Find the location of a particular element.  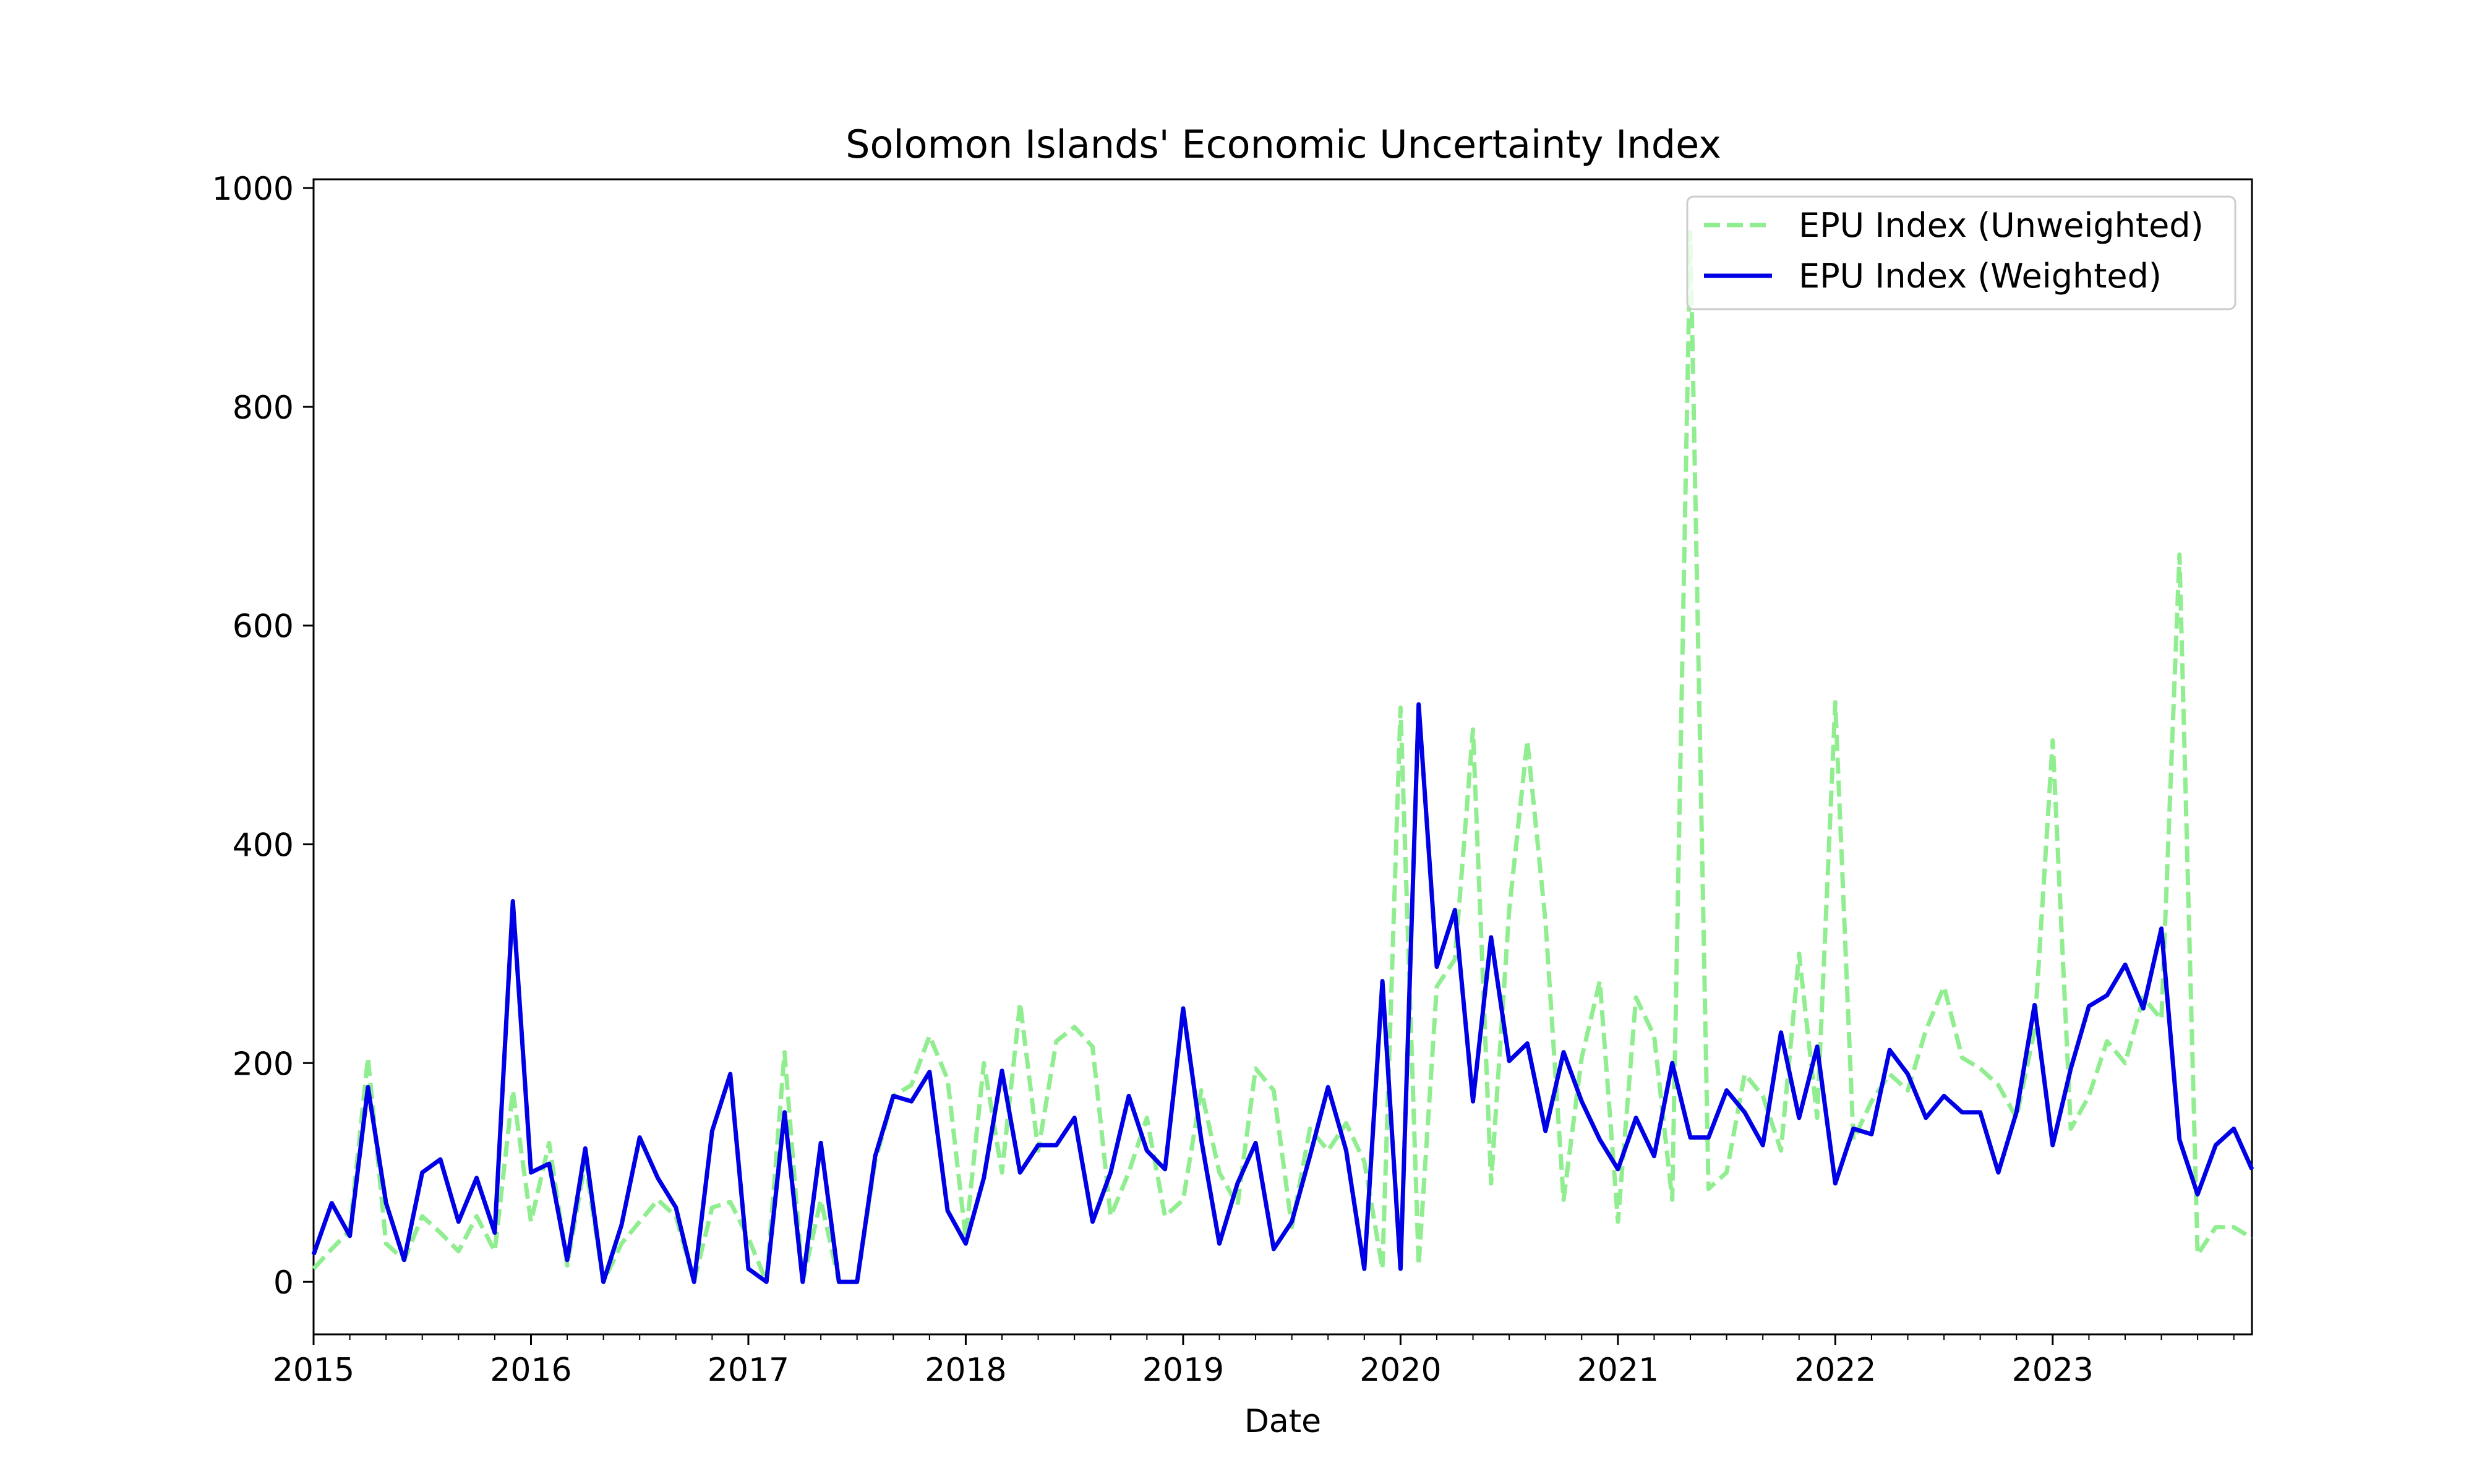

x-axis: 2015 2016 2017 2018 2019 2020 2021 2022 2023 is located at coordinates (1254, 1361).